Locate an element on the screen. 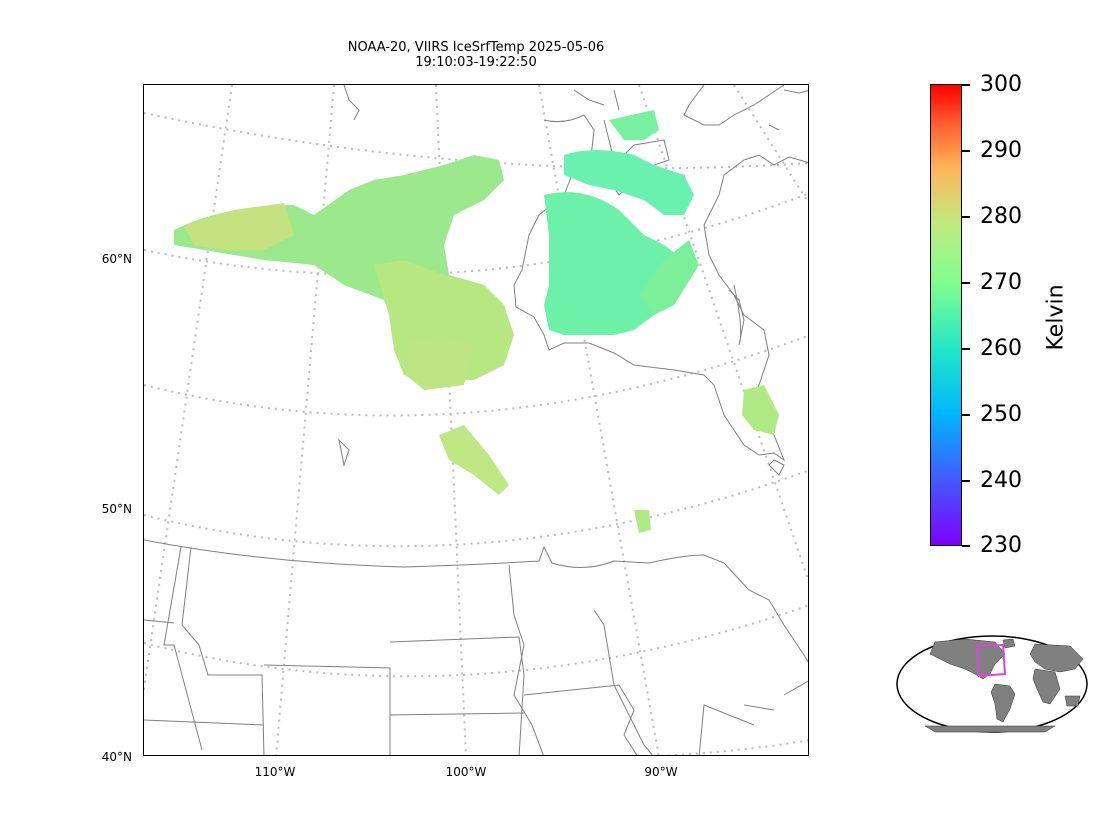 This screenshot has height=840, width=1120. lat-label-50: 50°N is located at coordinates (116, 509).